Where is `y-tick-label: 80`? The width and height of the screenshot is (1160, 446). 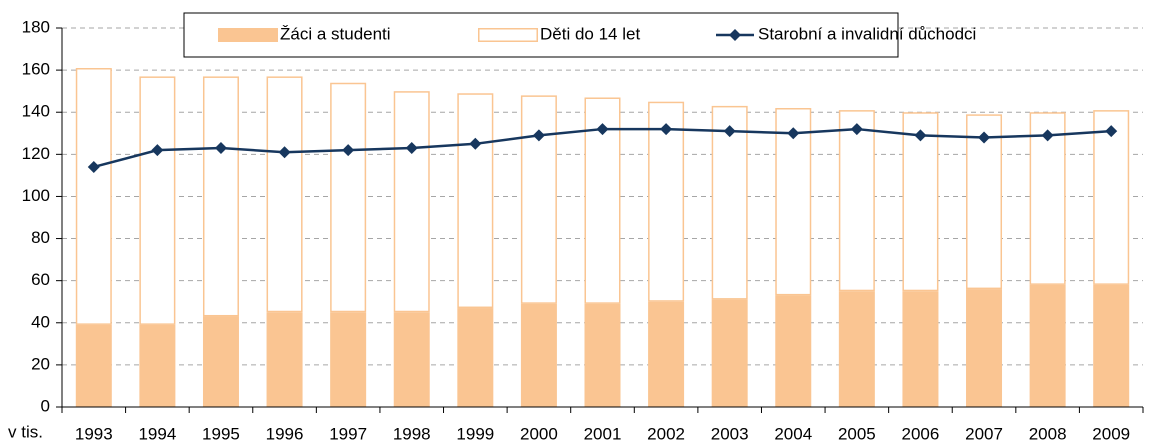 y-tick-label: 80 is located at coordinates (40, 237).